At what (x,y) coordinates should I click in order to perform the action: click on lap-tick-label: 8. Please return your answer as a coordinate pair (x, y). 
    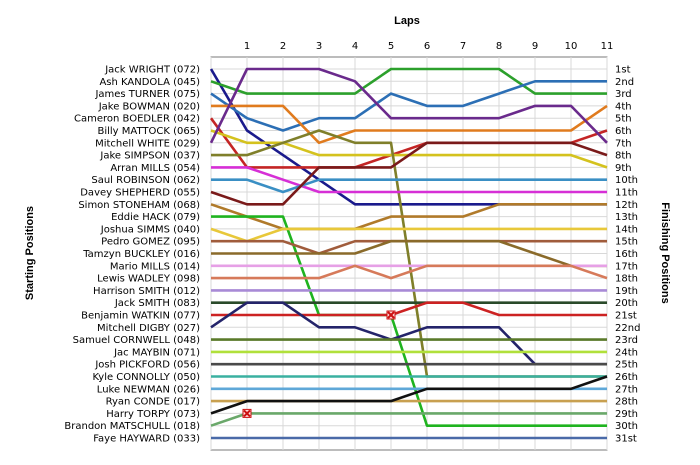
    Looking at the image, I should click on (499, 46).